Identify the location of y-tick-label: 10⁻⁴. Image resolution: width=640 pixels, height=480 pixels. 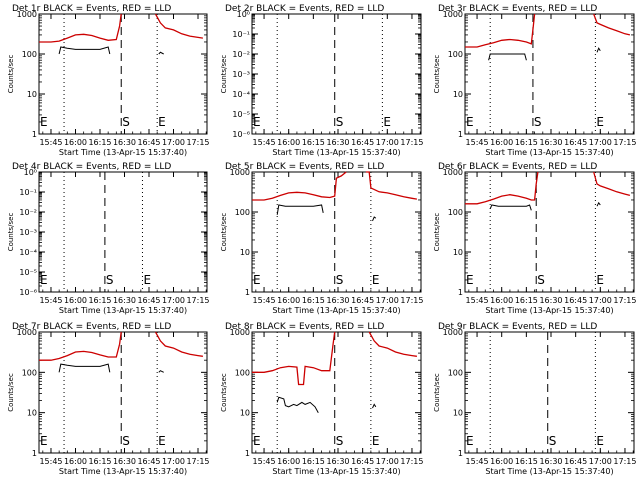
(241, 94).